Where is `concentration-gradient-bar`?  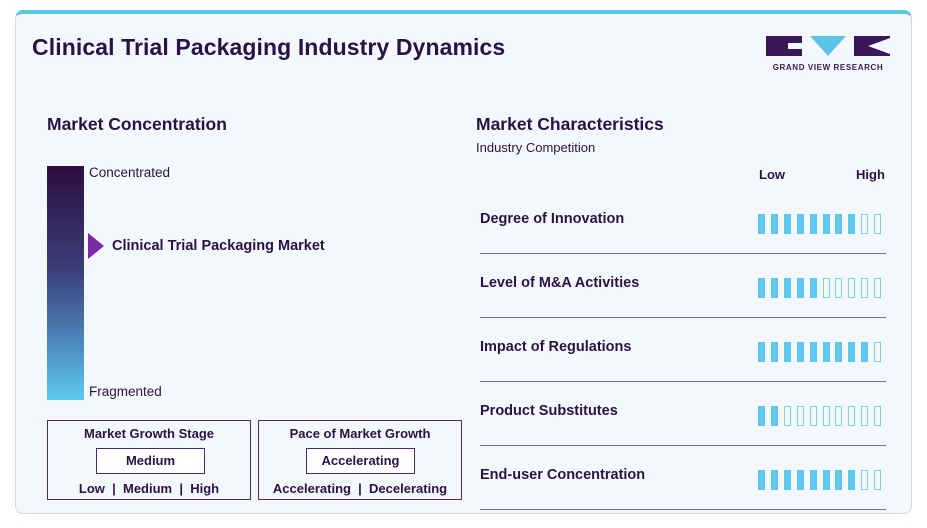
concentration-gradient-bar is located at coordinates (65, 283).